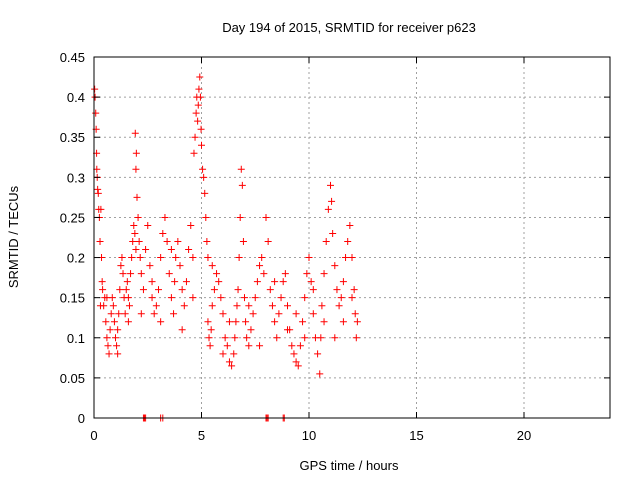 Image resolution: width=640 pixels, height=480 pixels. I want to click on y-tick-label: 0.25, so click(72, 217).